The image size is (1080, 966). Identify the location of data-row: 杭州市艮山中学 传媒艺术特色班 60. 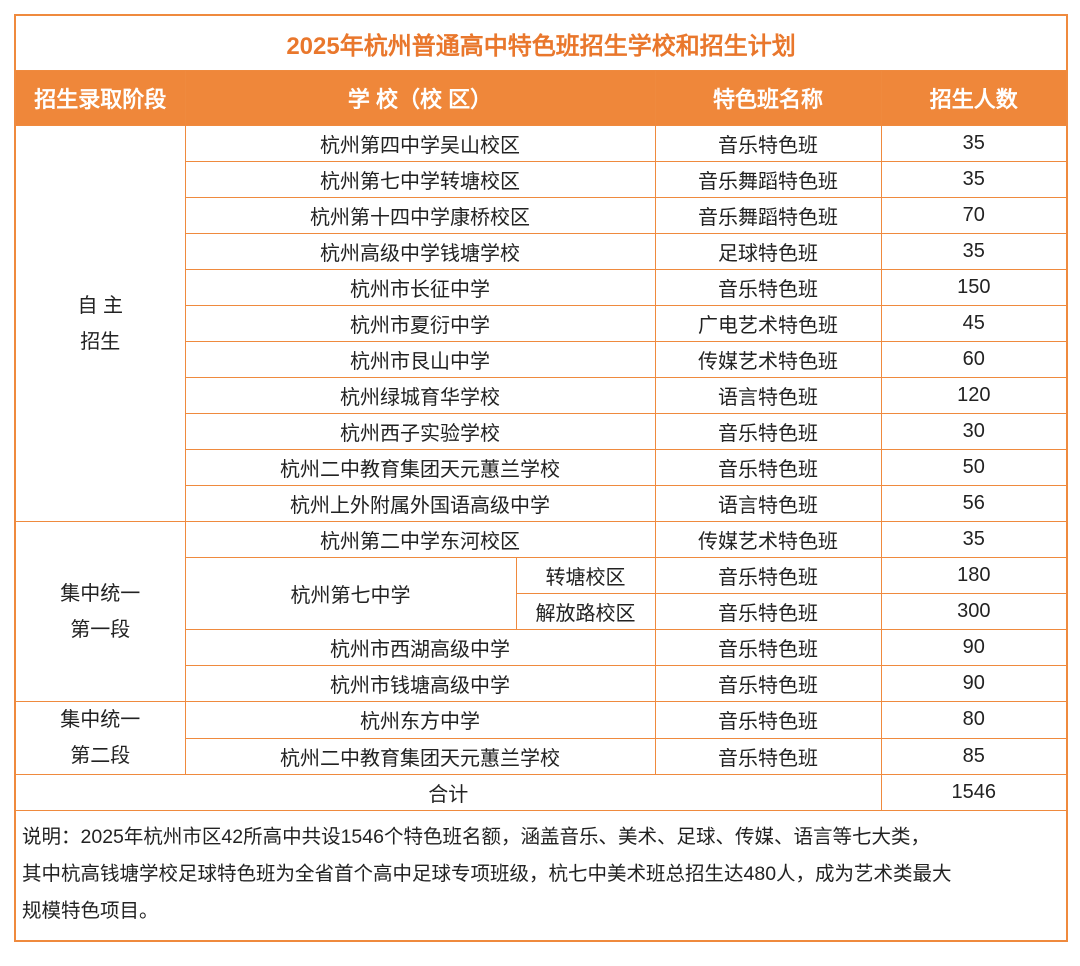
(541, 359).